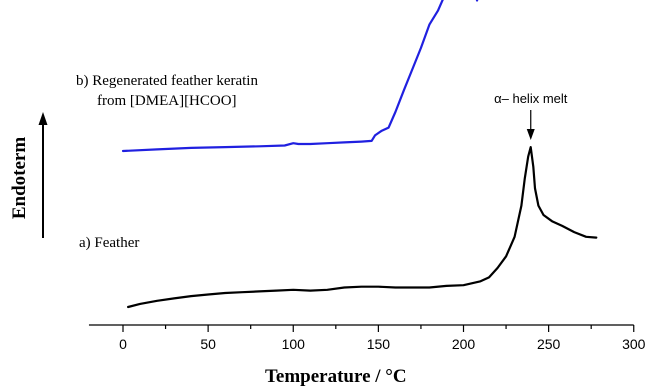  Describe the element at coordinates (464, 344) in the screenshot. I see `x-tick-label: 200` at that location.